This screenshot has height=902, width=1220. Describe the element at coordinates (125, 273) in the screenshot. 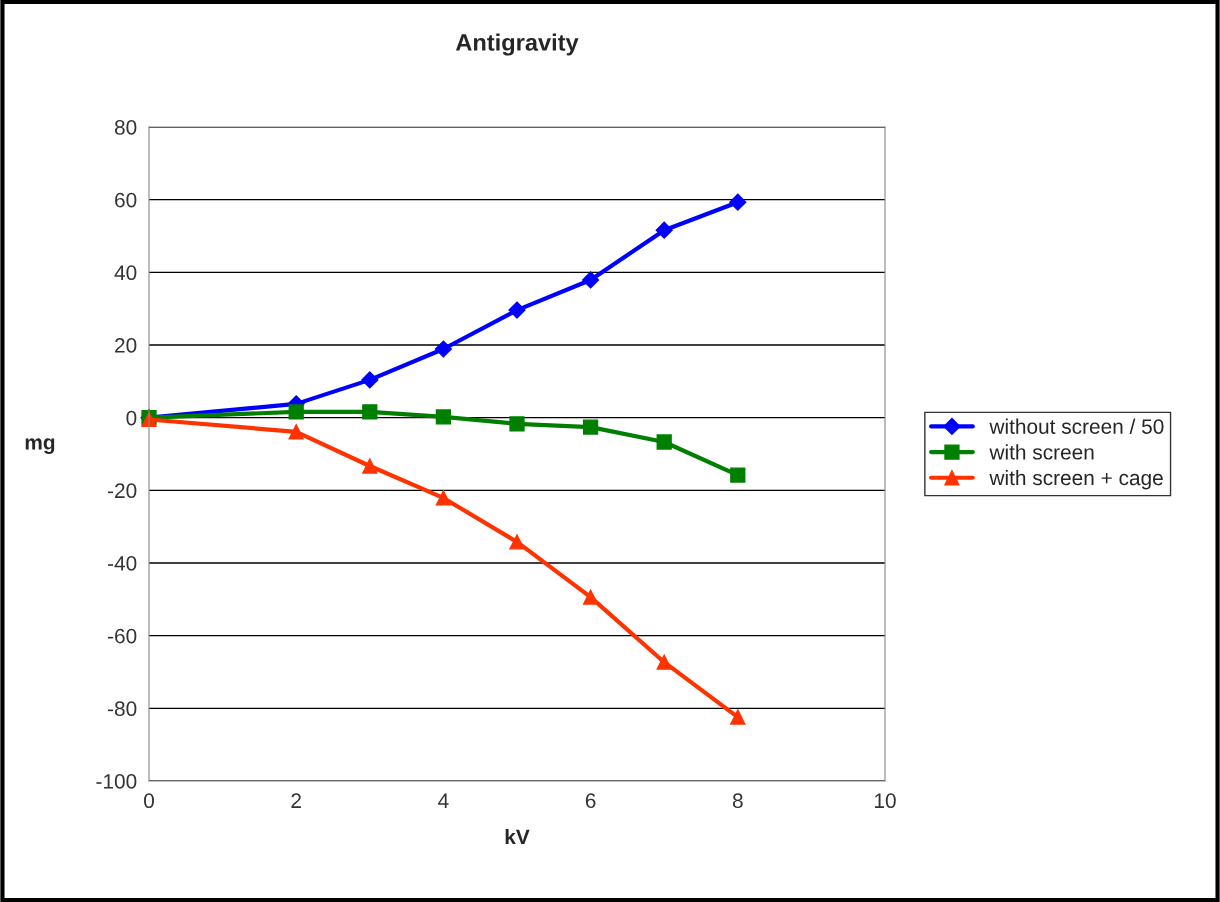

I see `y-tick-label: 40` at that location.